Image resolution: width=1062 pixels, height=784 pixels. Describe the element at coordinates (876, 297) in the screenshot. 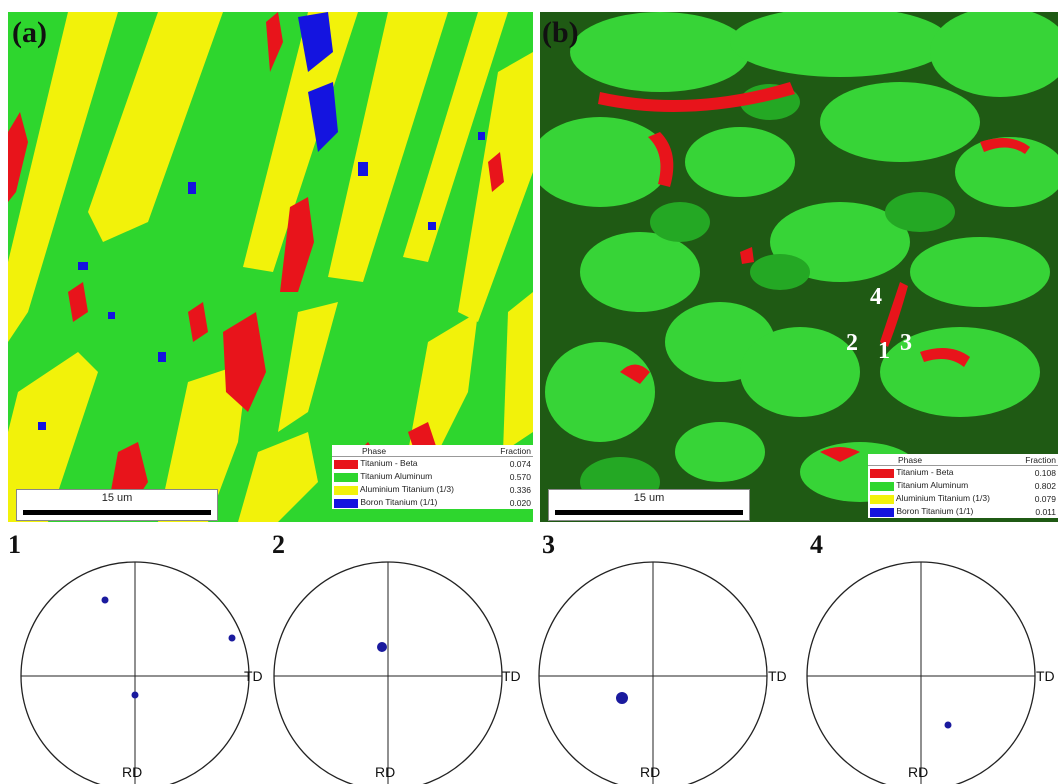

I see `grain-label-4: 4` at that location.